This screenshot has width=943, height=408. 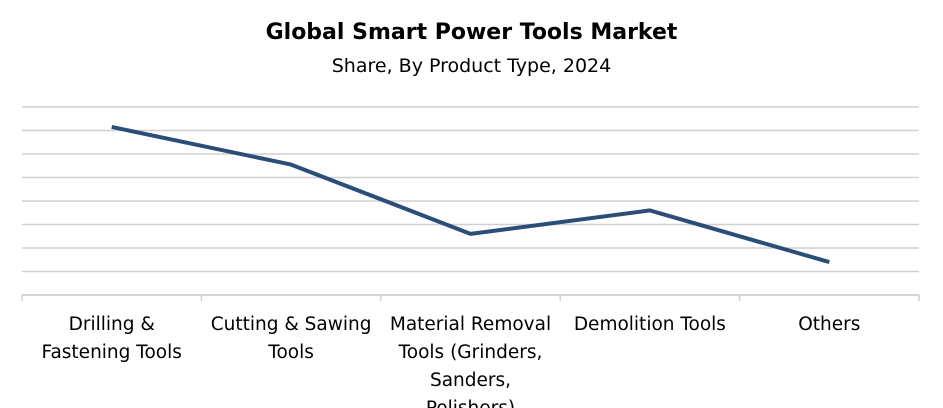 What do you see at coordinates (291, 338) in the screenshot?
I see `x-tick-label: Cutting & Sawing Tools` at bounding box center [291, 338].